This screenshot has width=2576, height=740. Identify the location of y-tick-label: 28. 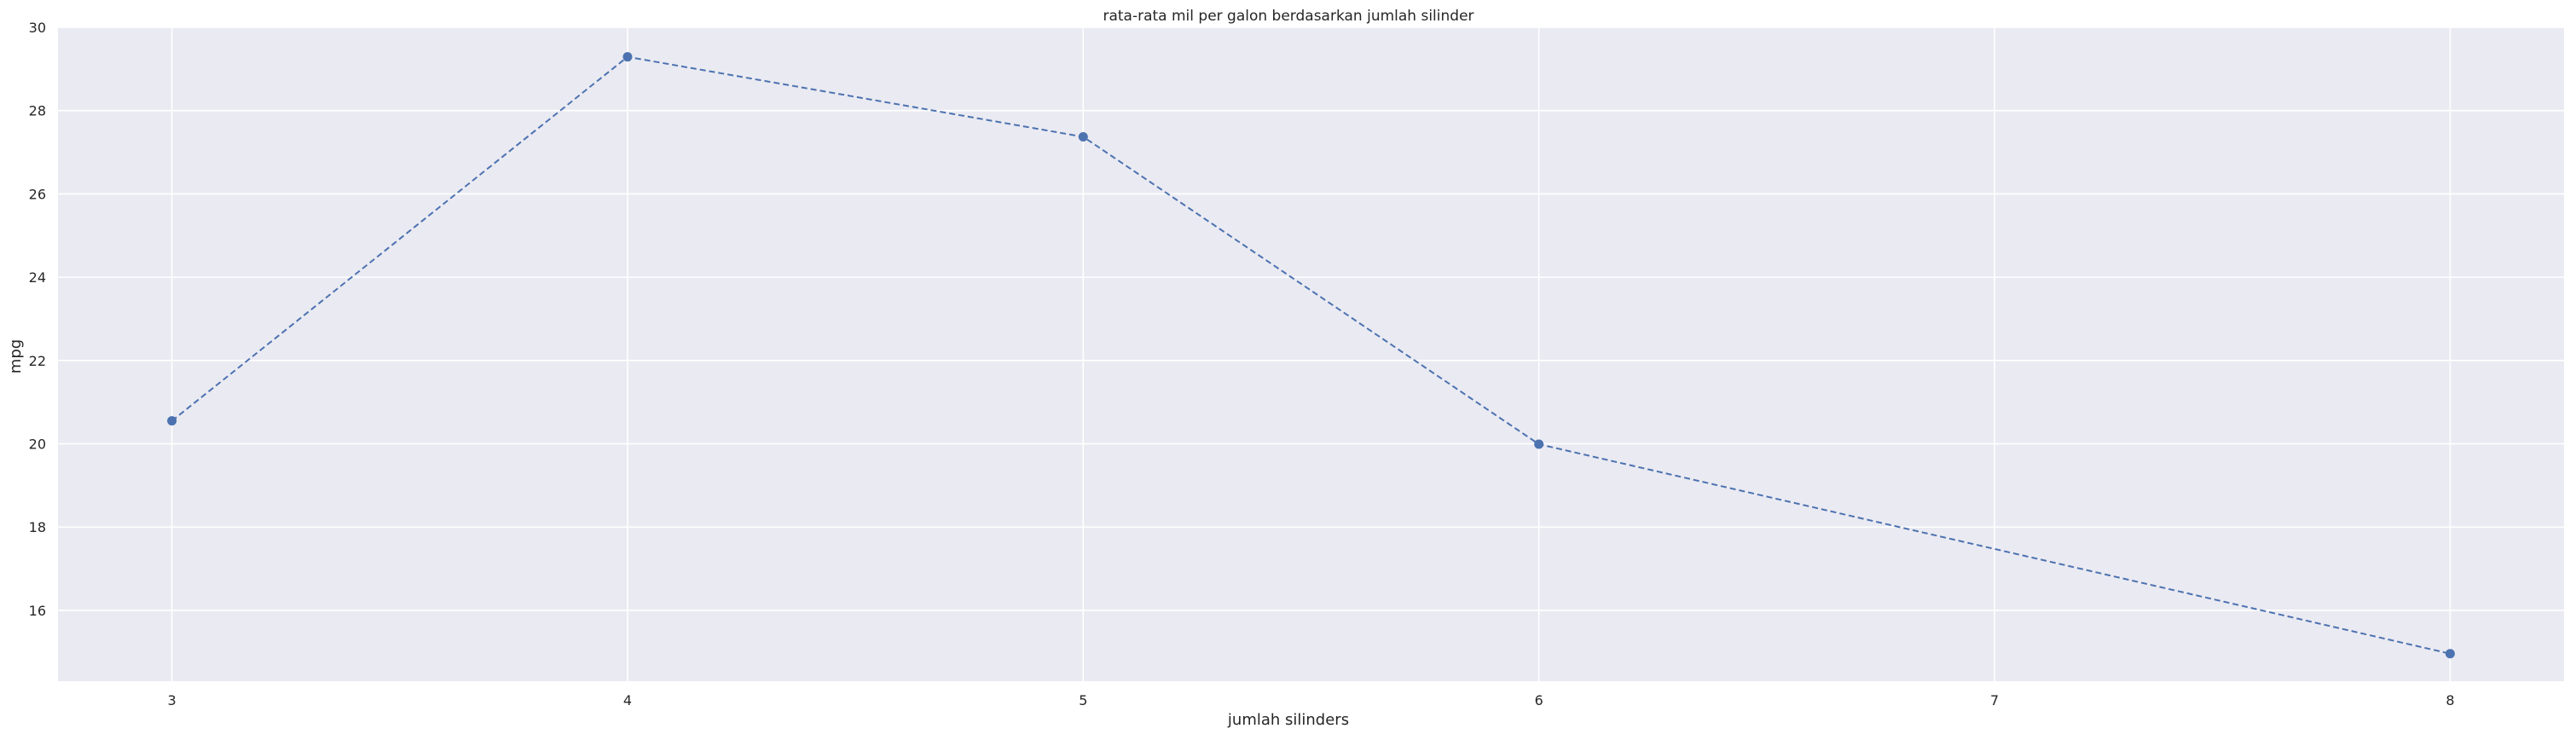
(38, 111).